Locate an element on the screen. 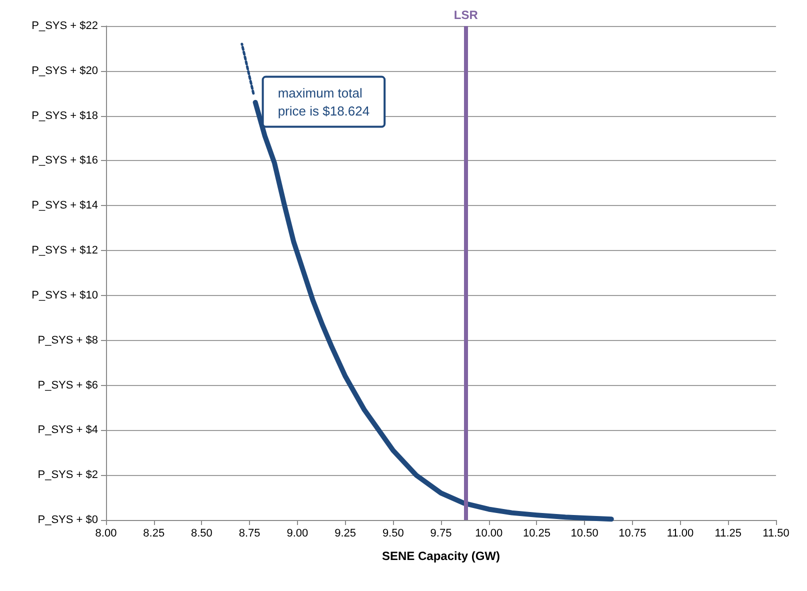  x-tick-label: 11.00 is located at coordinates (680, 534).